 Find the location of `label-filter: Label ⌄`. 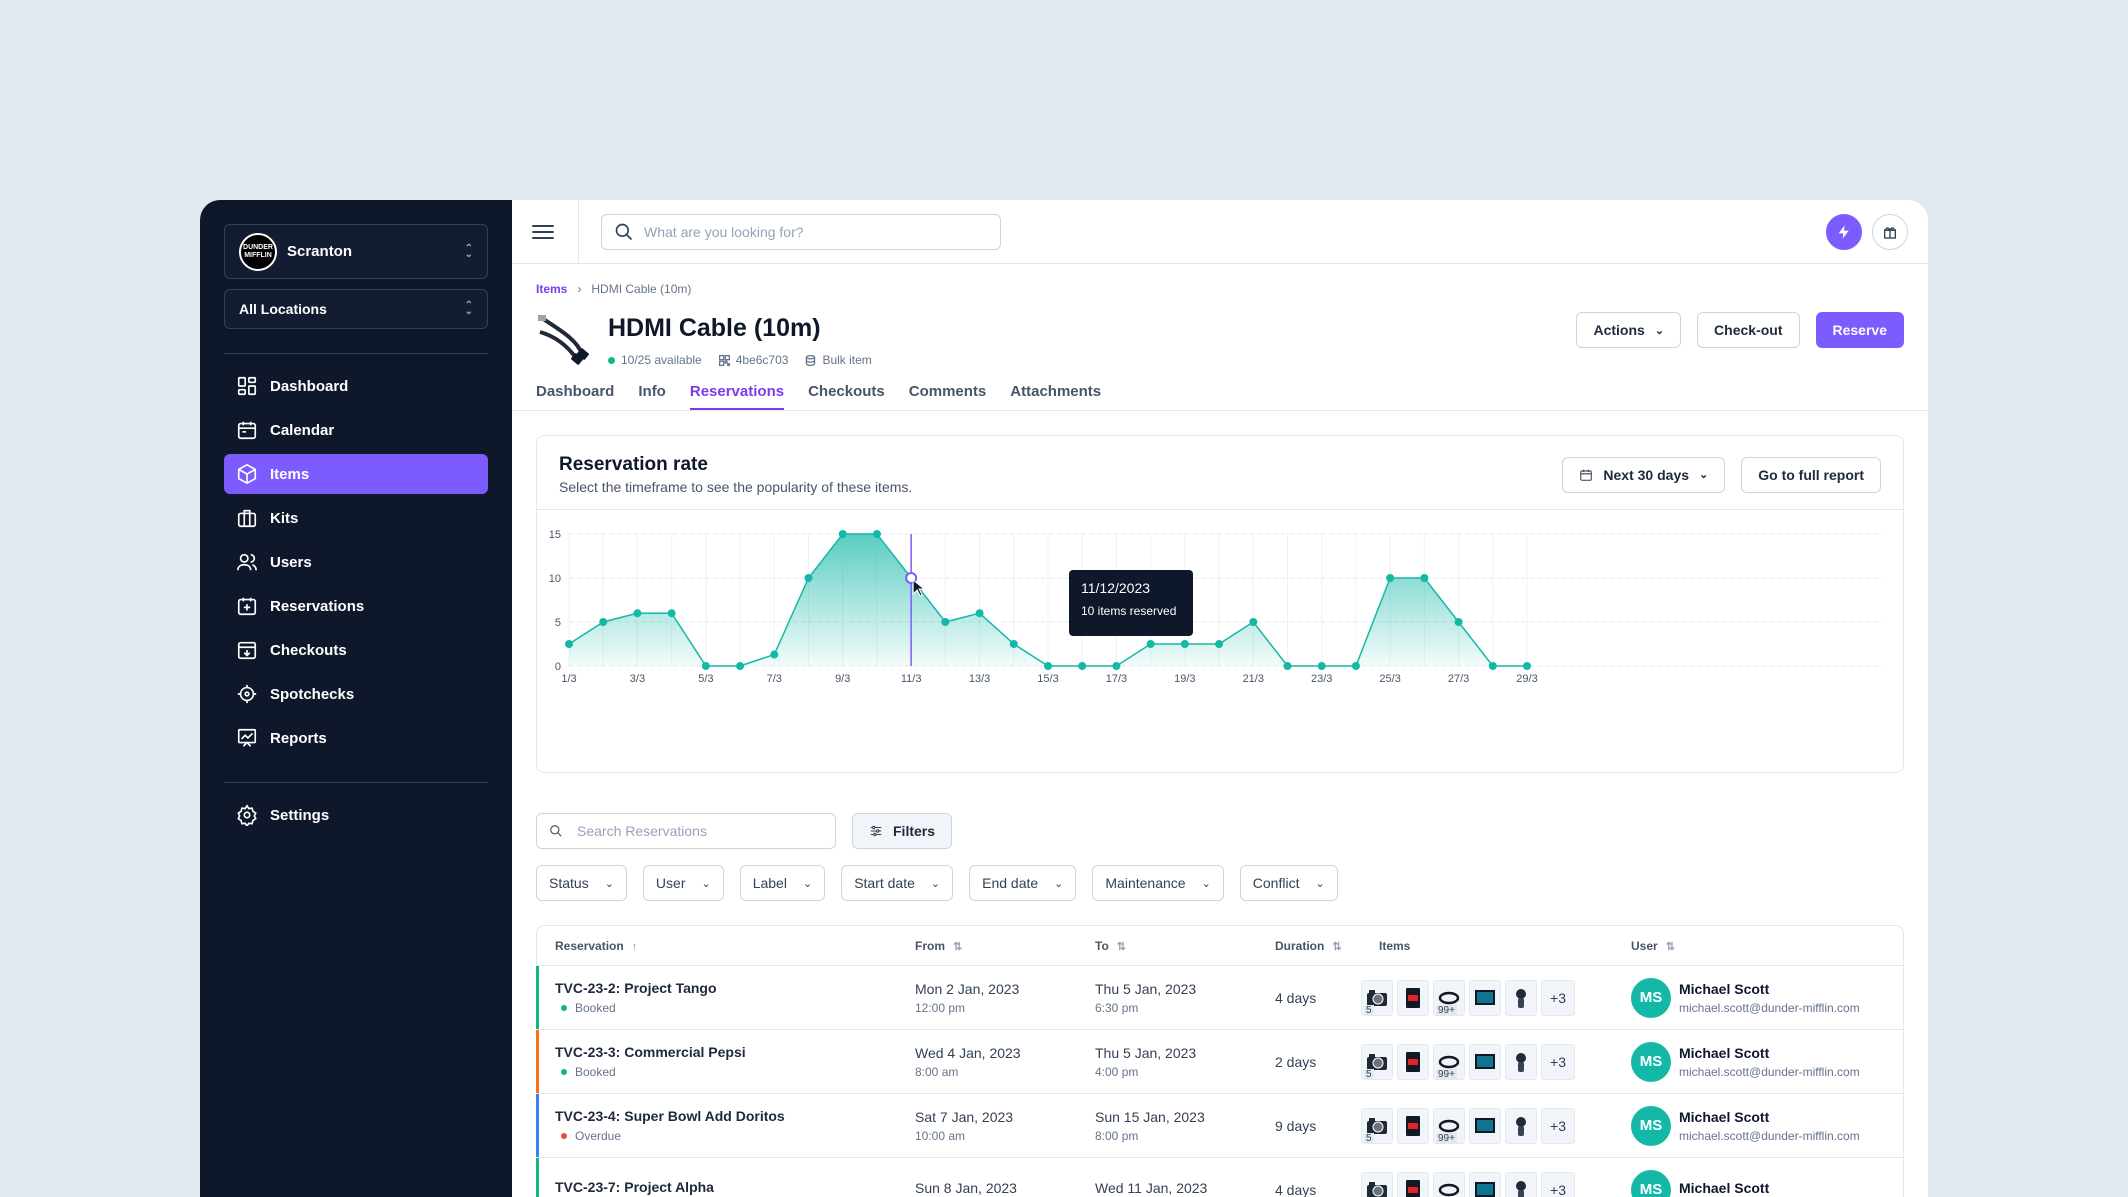

label-filter: Label ⌄ is located at coordinates (782, 883).